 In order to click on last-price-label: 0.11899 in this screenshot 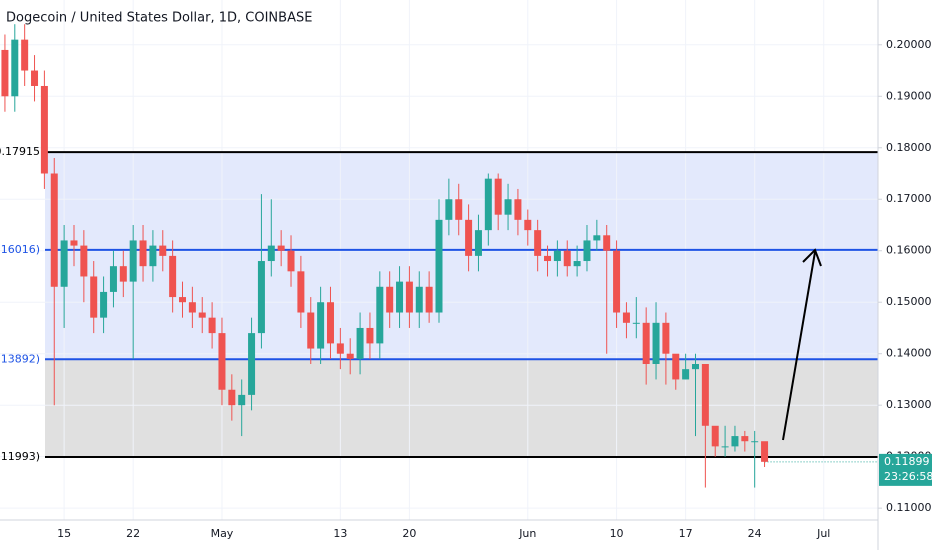, I will do `click(907, 461)`.